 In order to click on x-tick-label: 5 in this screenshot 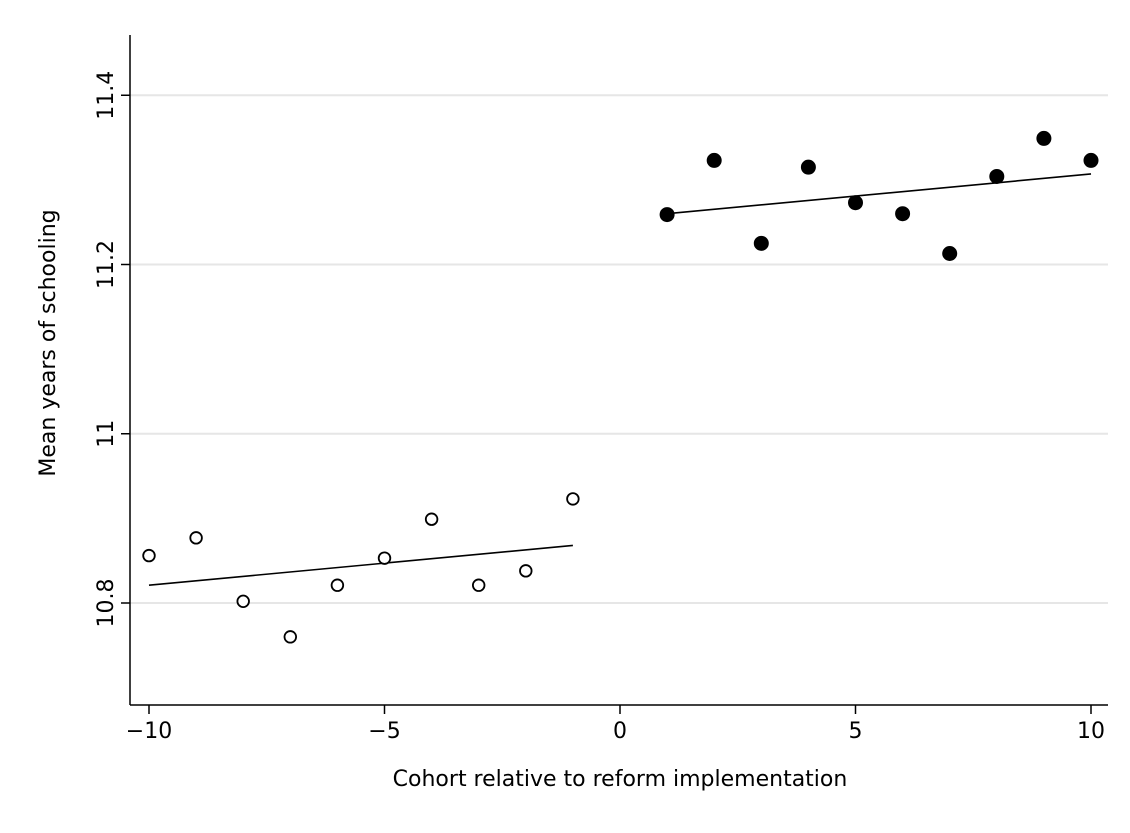, I will do `click(856, 731)`.